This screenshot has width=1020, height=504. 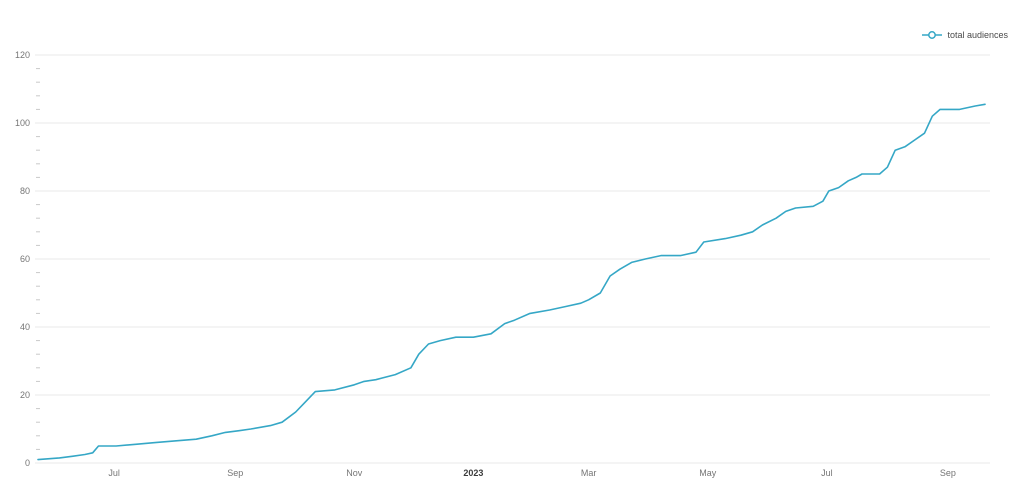 What do you see at coordinates (25, 259) in the screenshot?
I see `y-axis-label: 60` at bounding box center [25, 259].